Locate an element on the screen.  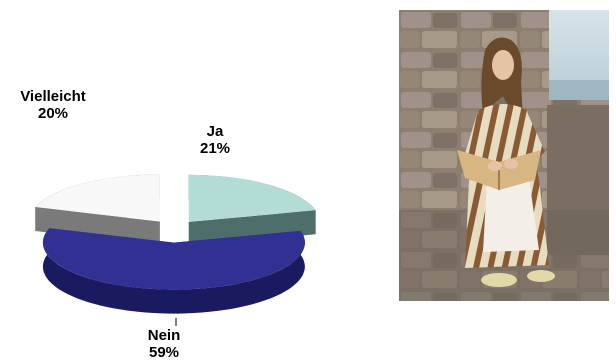
apron is located at coordinates (511, 215).